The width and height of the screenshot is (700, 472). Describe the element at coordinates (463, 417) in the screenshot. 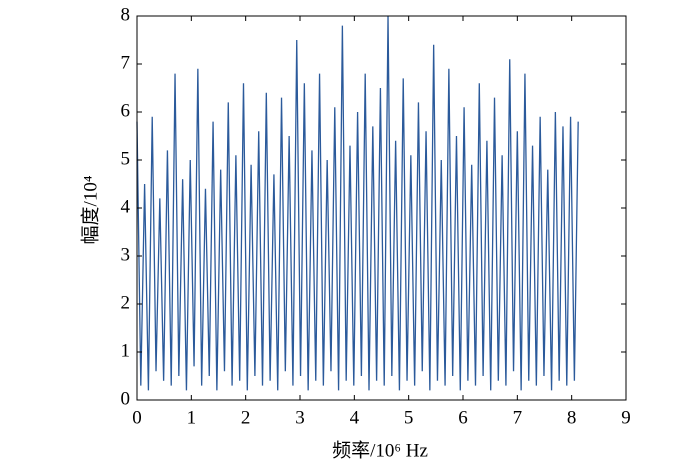

I see `x-tick-label: 6` at that location.